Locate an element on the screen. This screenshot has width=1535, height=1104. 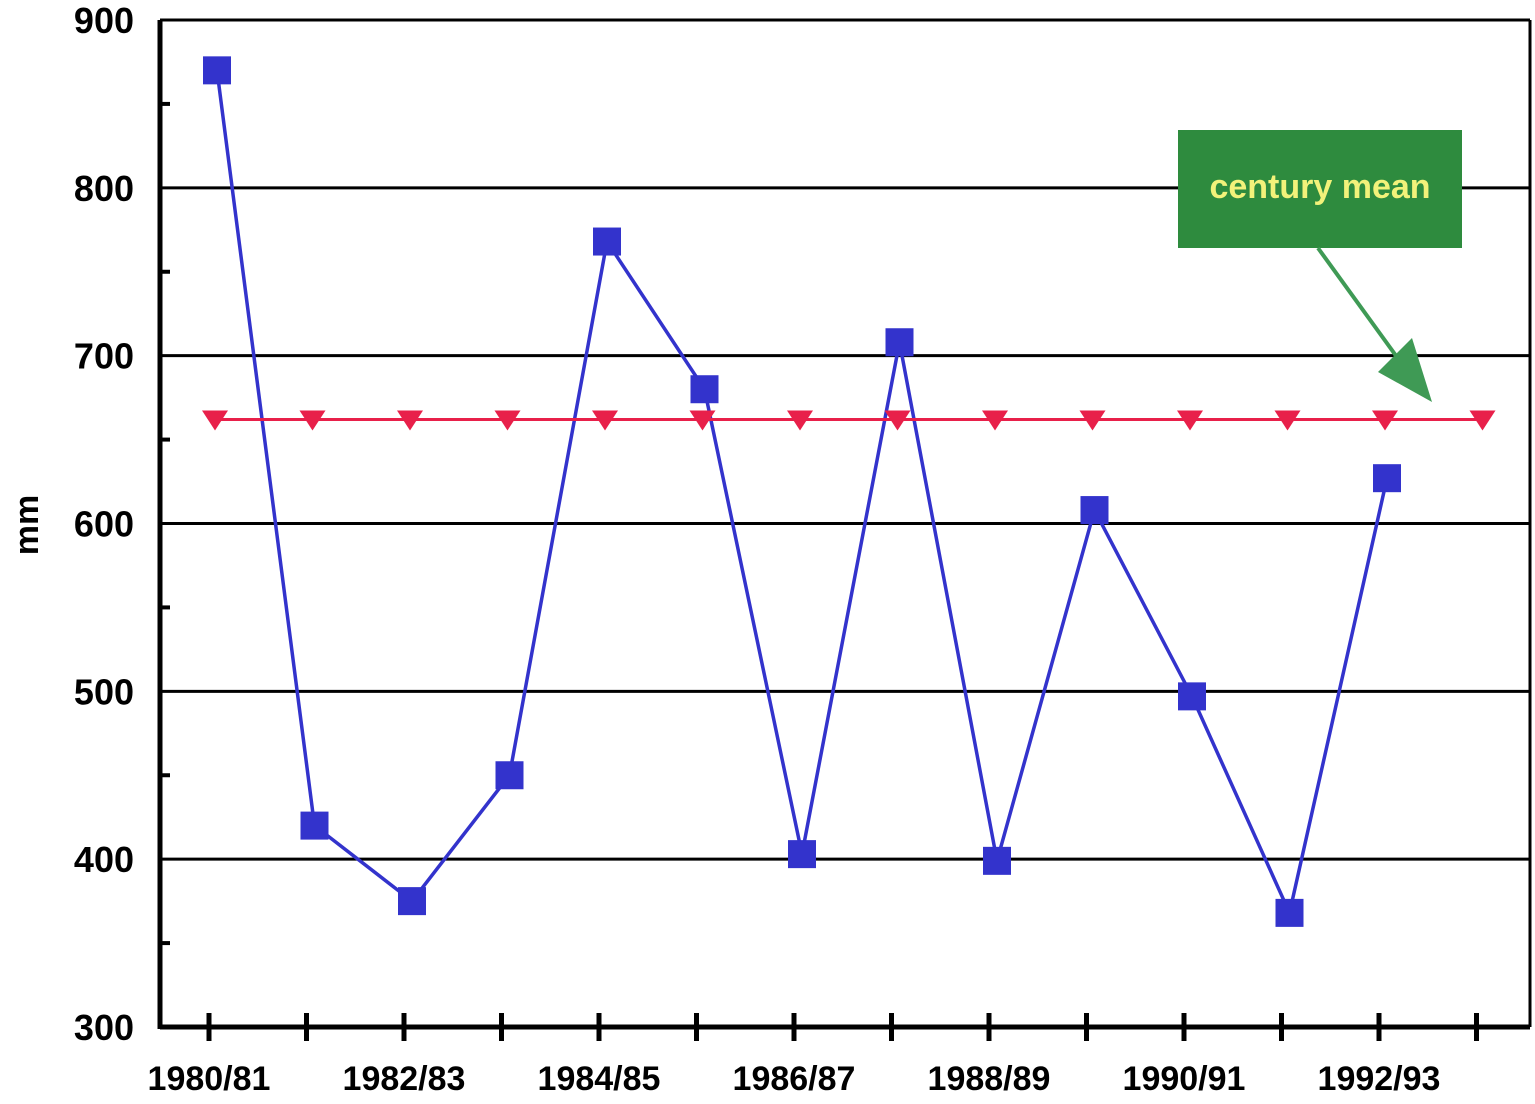
y-tick-label-600: 600 is located at coordinates (104, 524).